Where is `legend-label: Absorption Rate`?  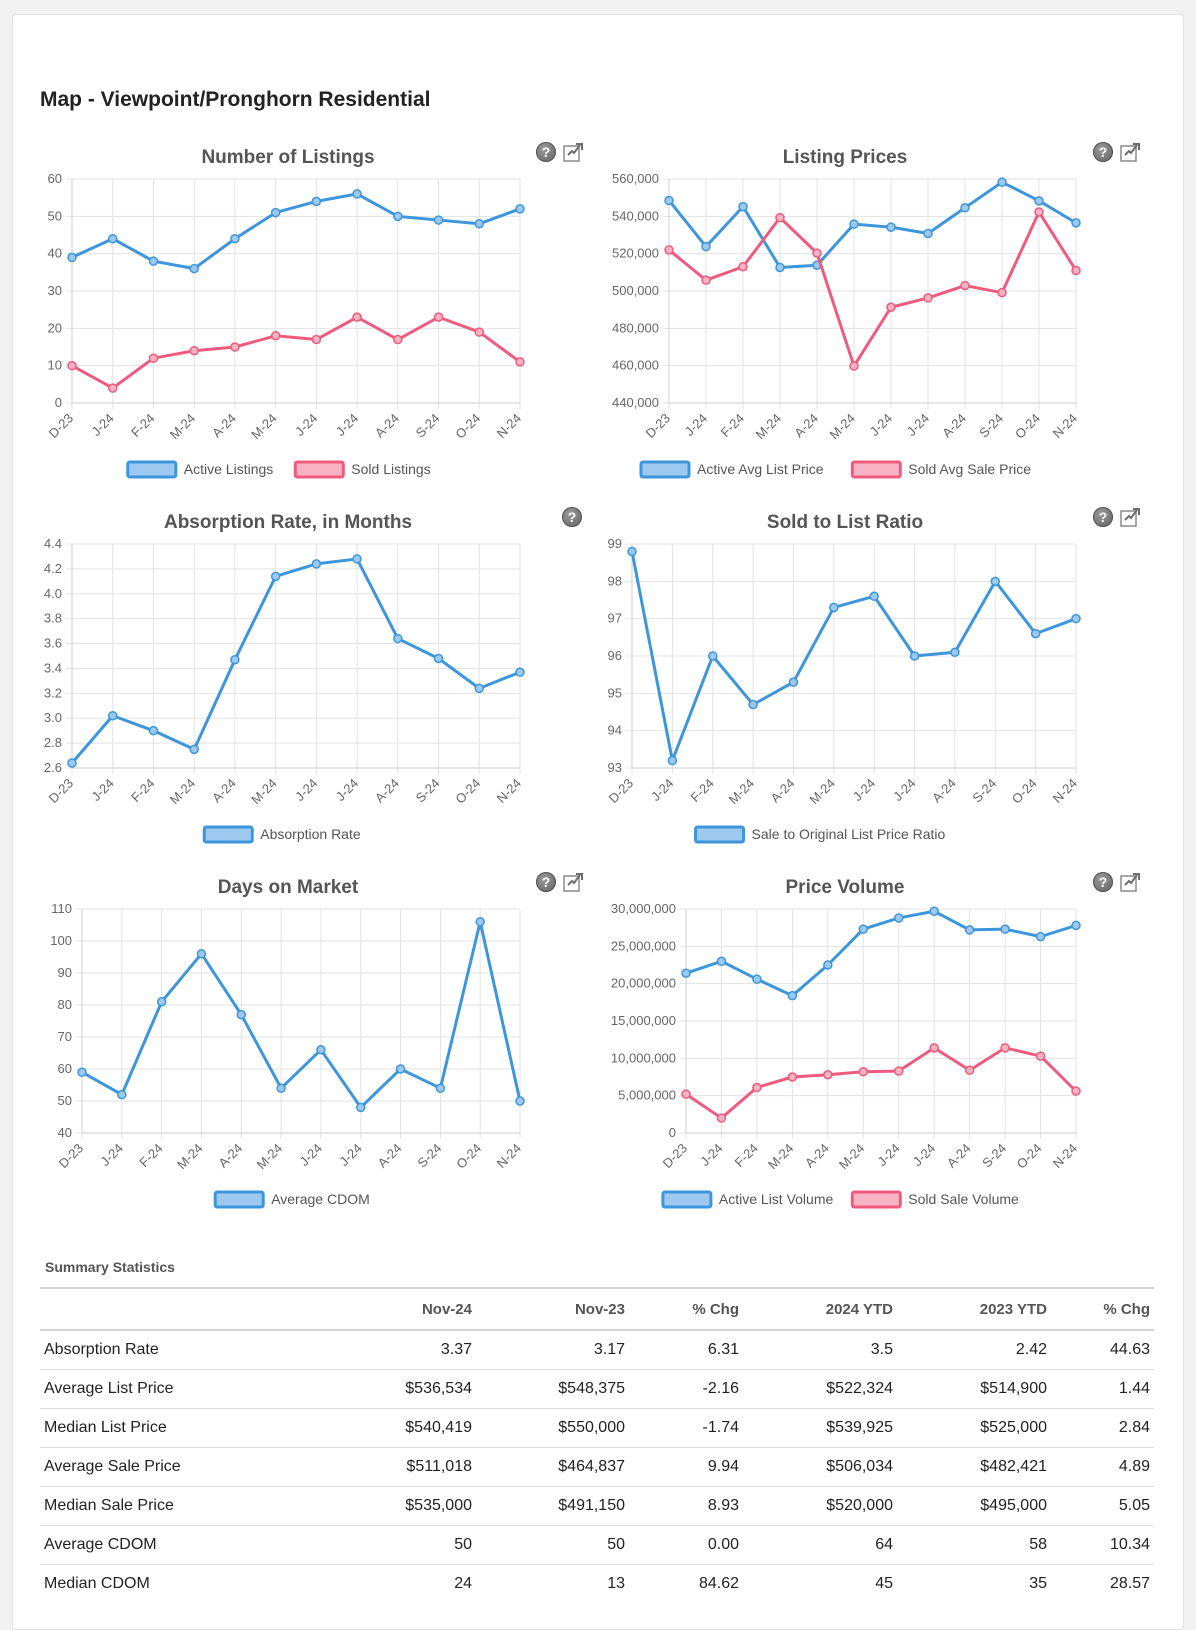
legend-label: Absorption Rate is located at coordinates (310, 834).